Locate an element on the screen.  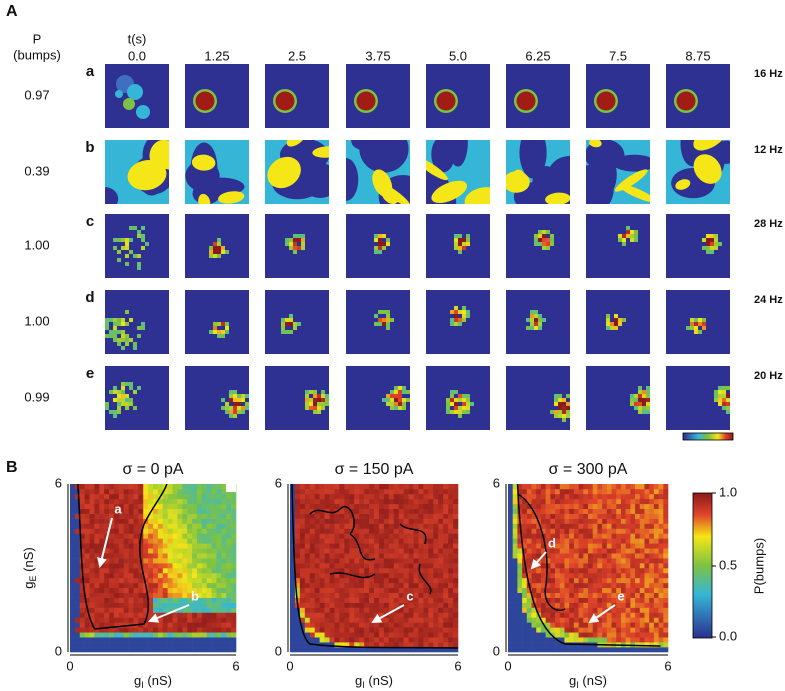
colorbar-tick-label: 0.5 is located at coordinates (728, 564).